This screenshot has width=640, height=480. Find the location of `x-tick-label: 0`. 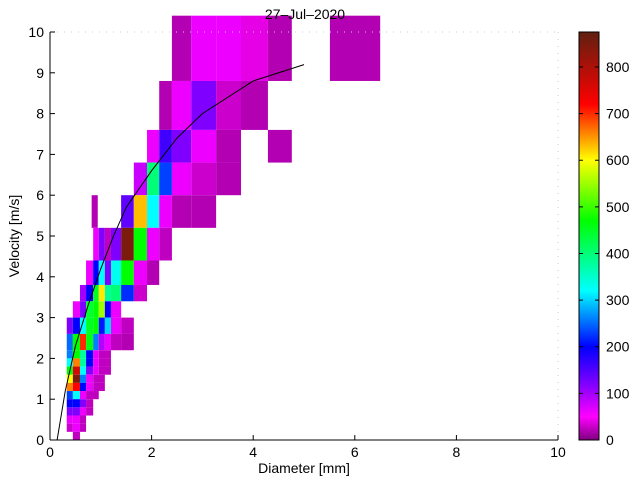

x-tick-label: 0 is located at coordinates (50, 452).